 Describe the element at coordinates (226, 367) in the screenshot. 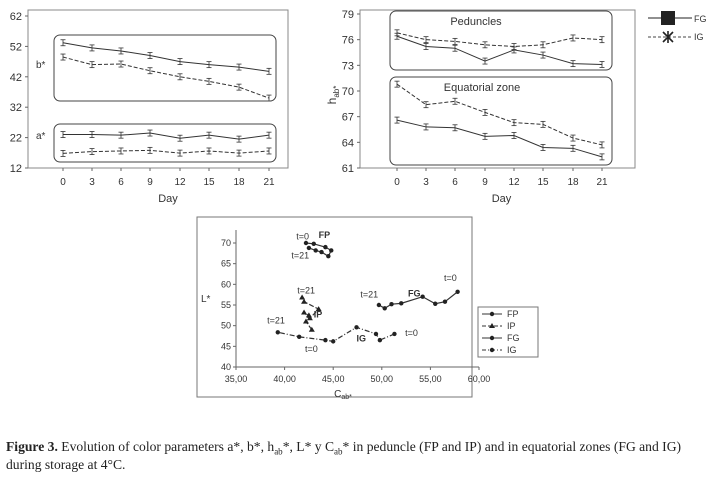

I see `y-tick-label-3: 40` at that location.